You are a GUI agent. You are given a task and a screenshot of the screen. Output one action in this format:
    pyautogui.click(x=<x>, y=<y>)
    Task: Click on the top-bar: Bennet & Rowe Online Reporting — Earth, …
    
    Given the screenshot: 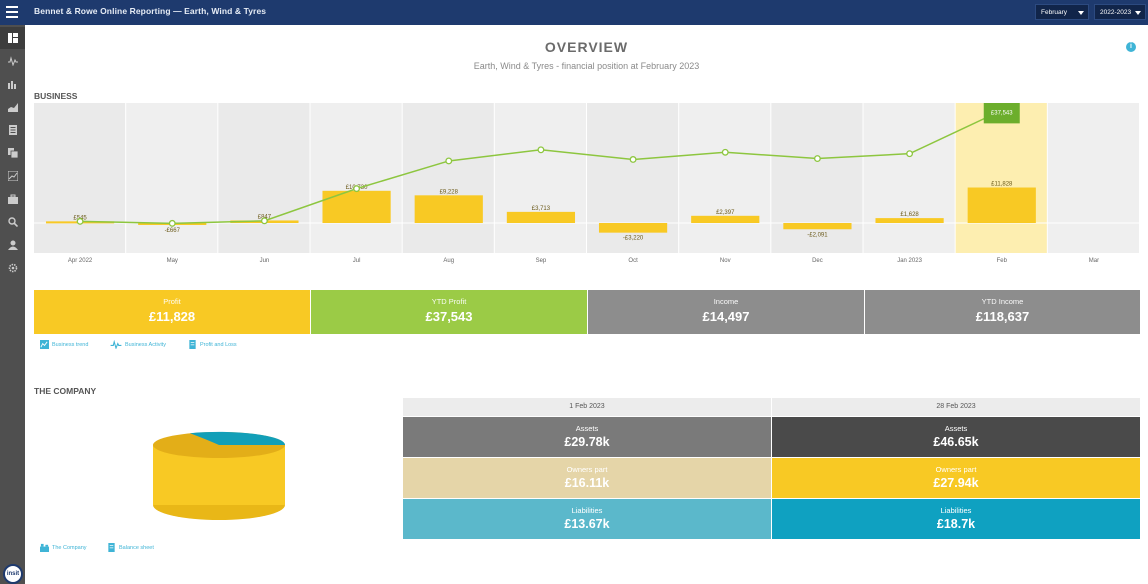 What is the action you would take?
    pyautogui.click(x=574, y=12)
    